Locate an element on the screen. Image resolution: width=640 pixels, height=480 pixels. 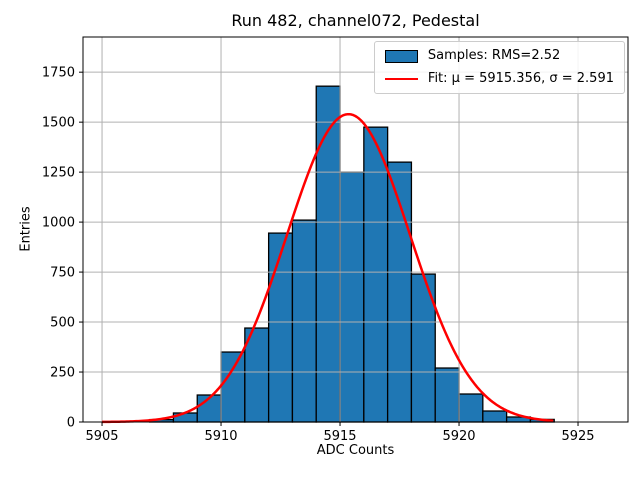
x-tick-label: 5905 is located at coordinates (101, 436).